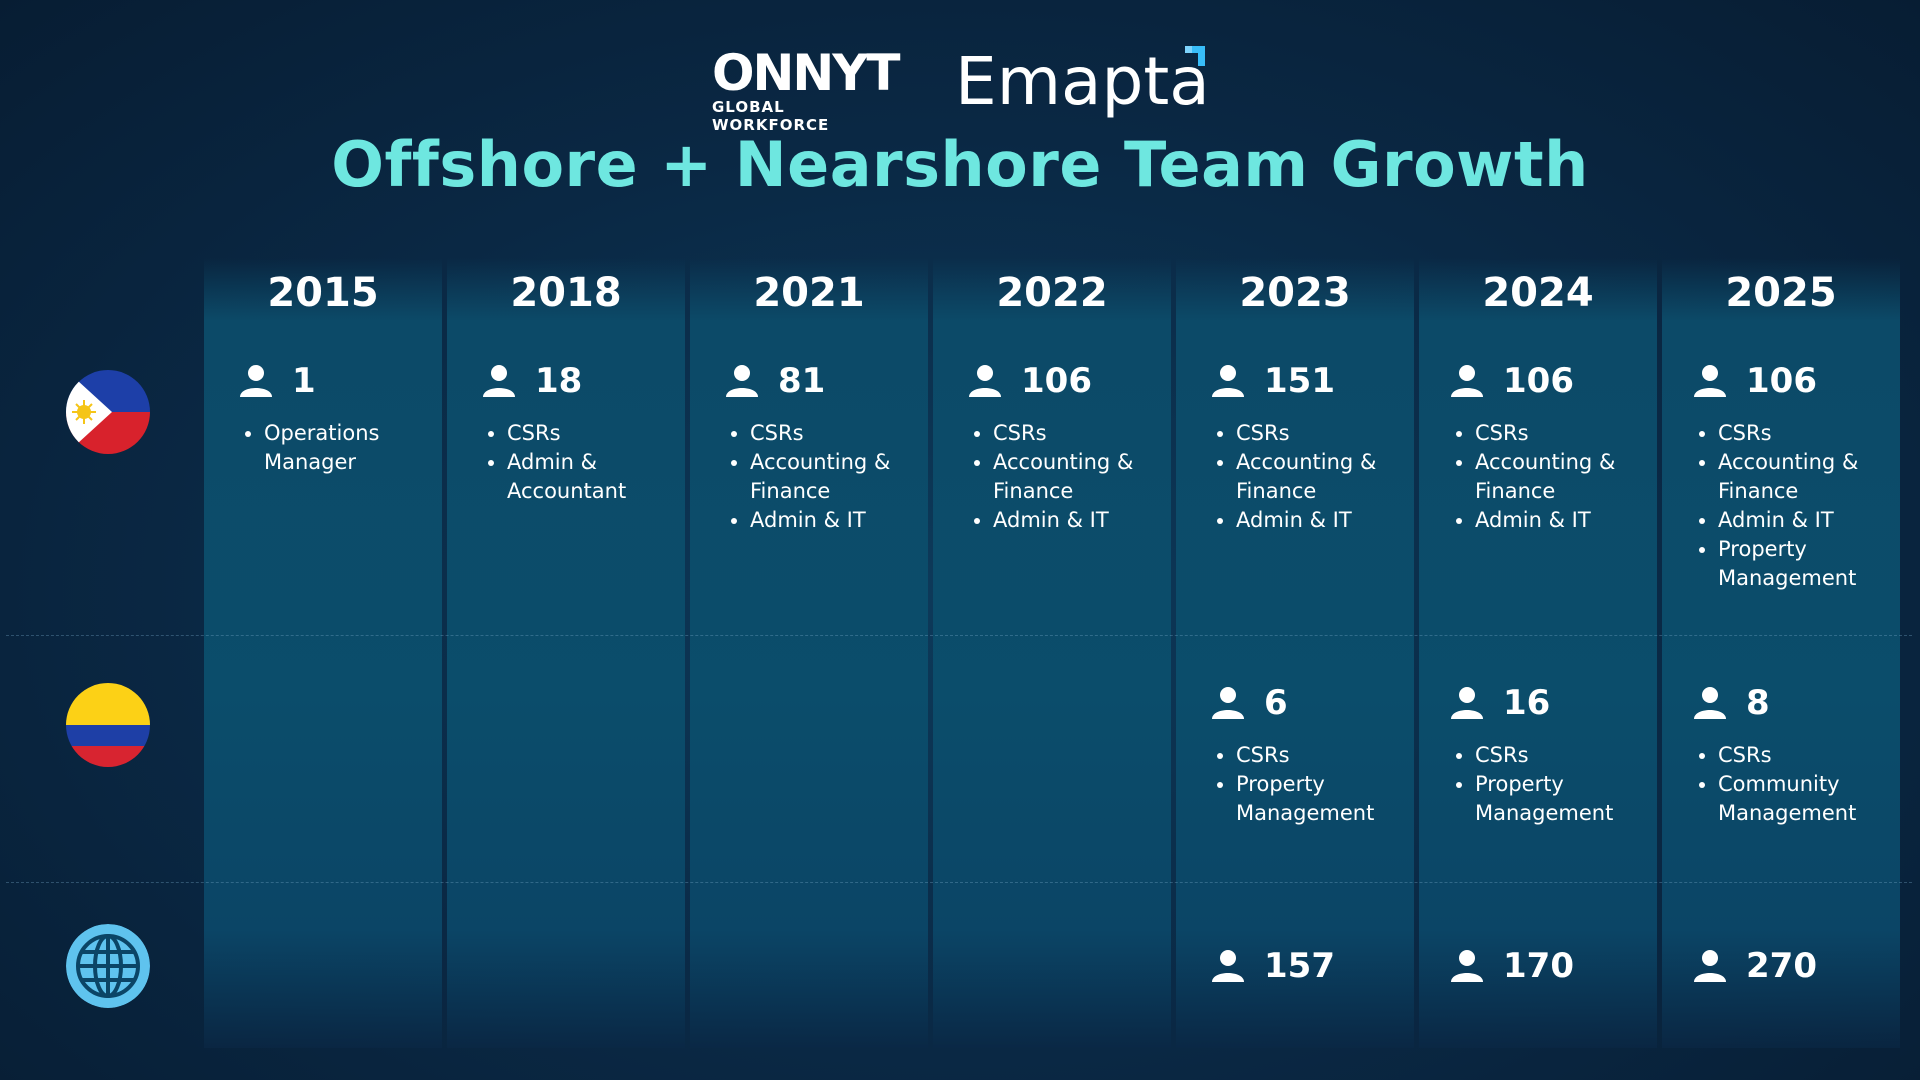 This screenshot has height=1080, width=1920. What do you see at coordinates (1527, 703) in the screenshot?
I see `headcount-value: 16` at bounding box center [1527, 703].